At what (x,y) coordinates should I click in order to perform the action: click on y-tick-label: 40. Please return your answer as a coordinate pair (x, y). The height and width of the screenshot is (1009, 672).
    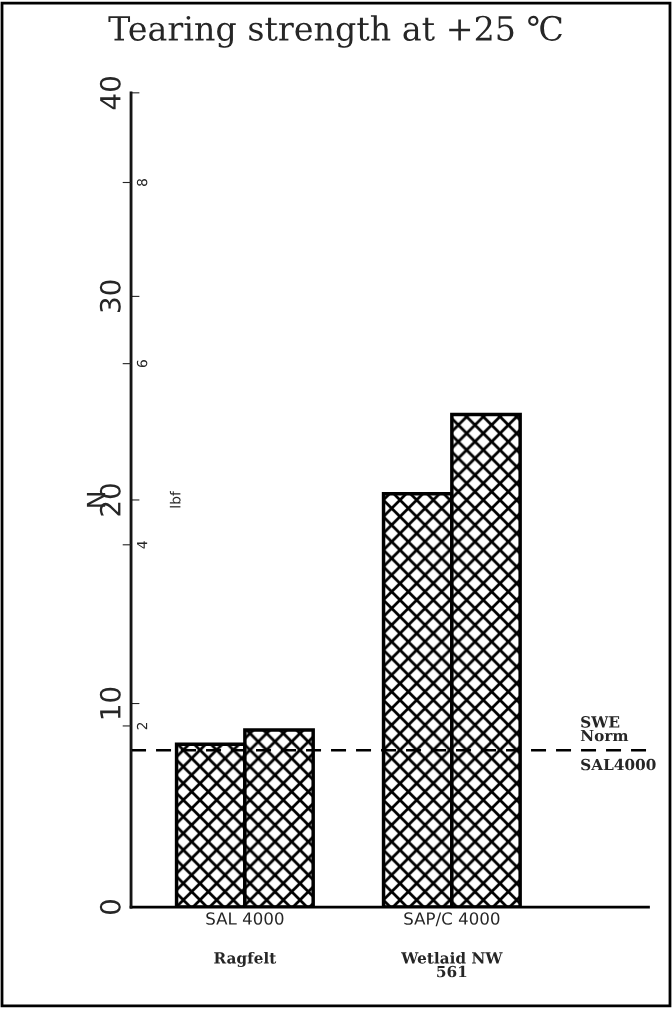
    Looking at the image, I should click on (110, 93).